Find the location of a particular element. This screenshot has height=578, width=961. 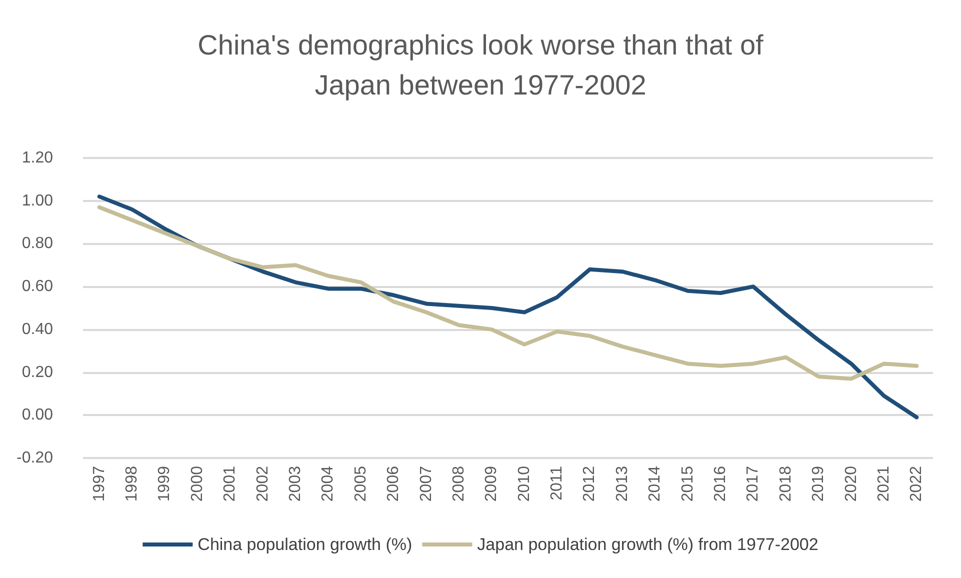

x-tick-label: 2010 is located at coordinates (524, 484).